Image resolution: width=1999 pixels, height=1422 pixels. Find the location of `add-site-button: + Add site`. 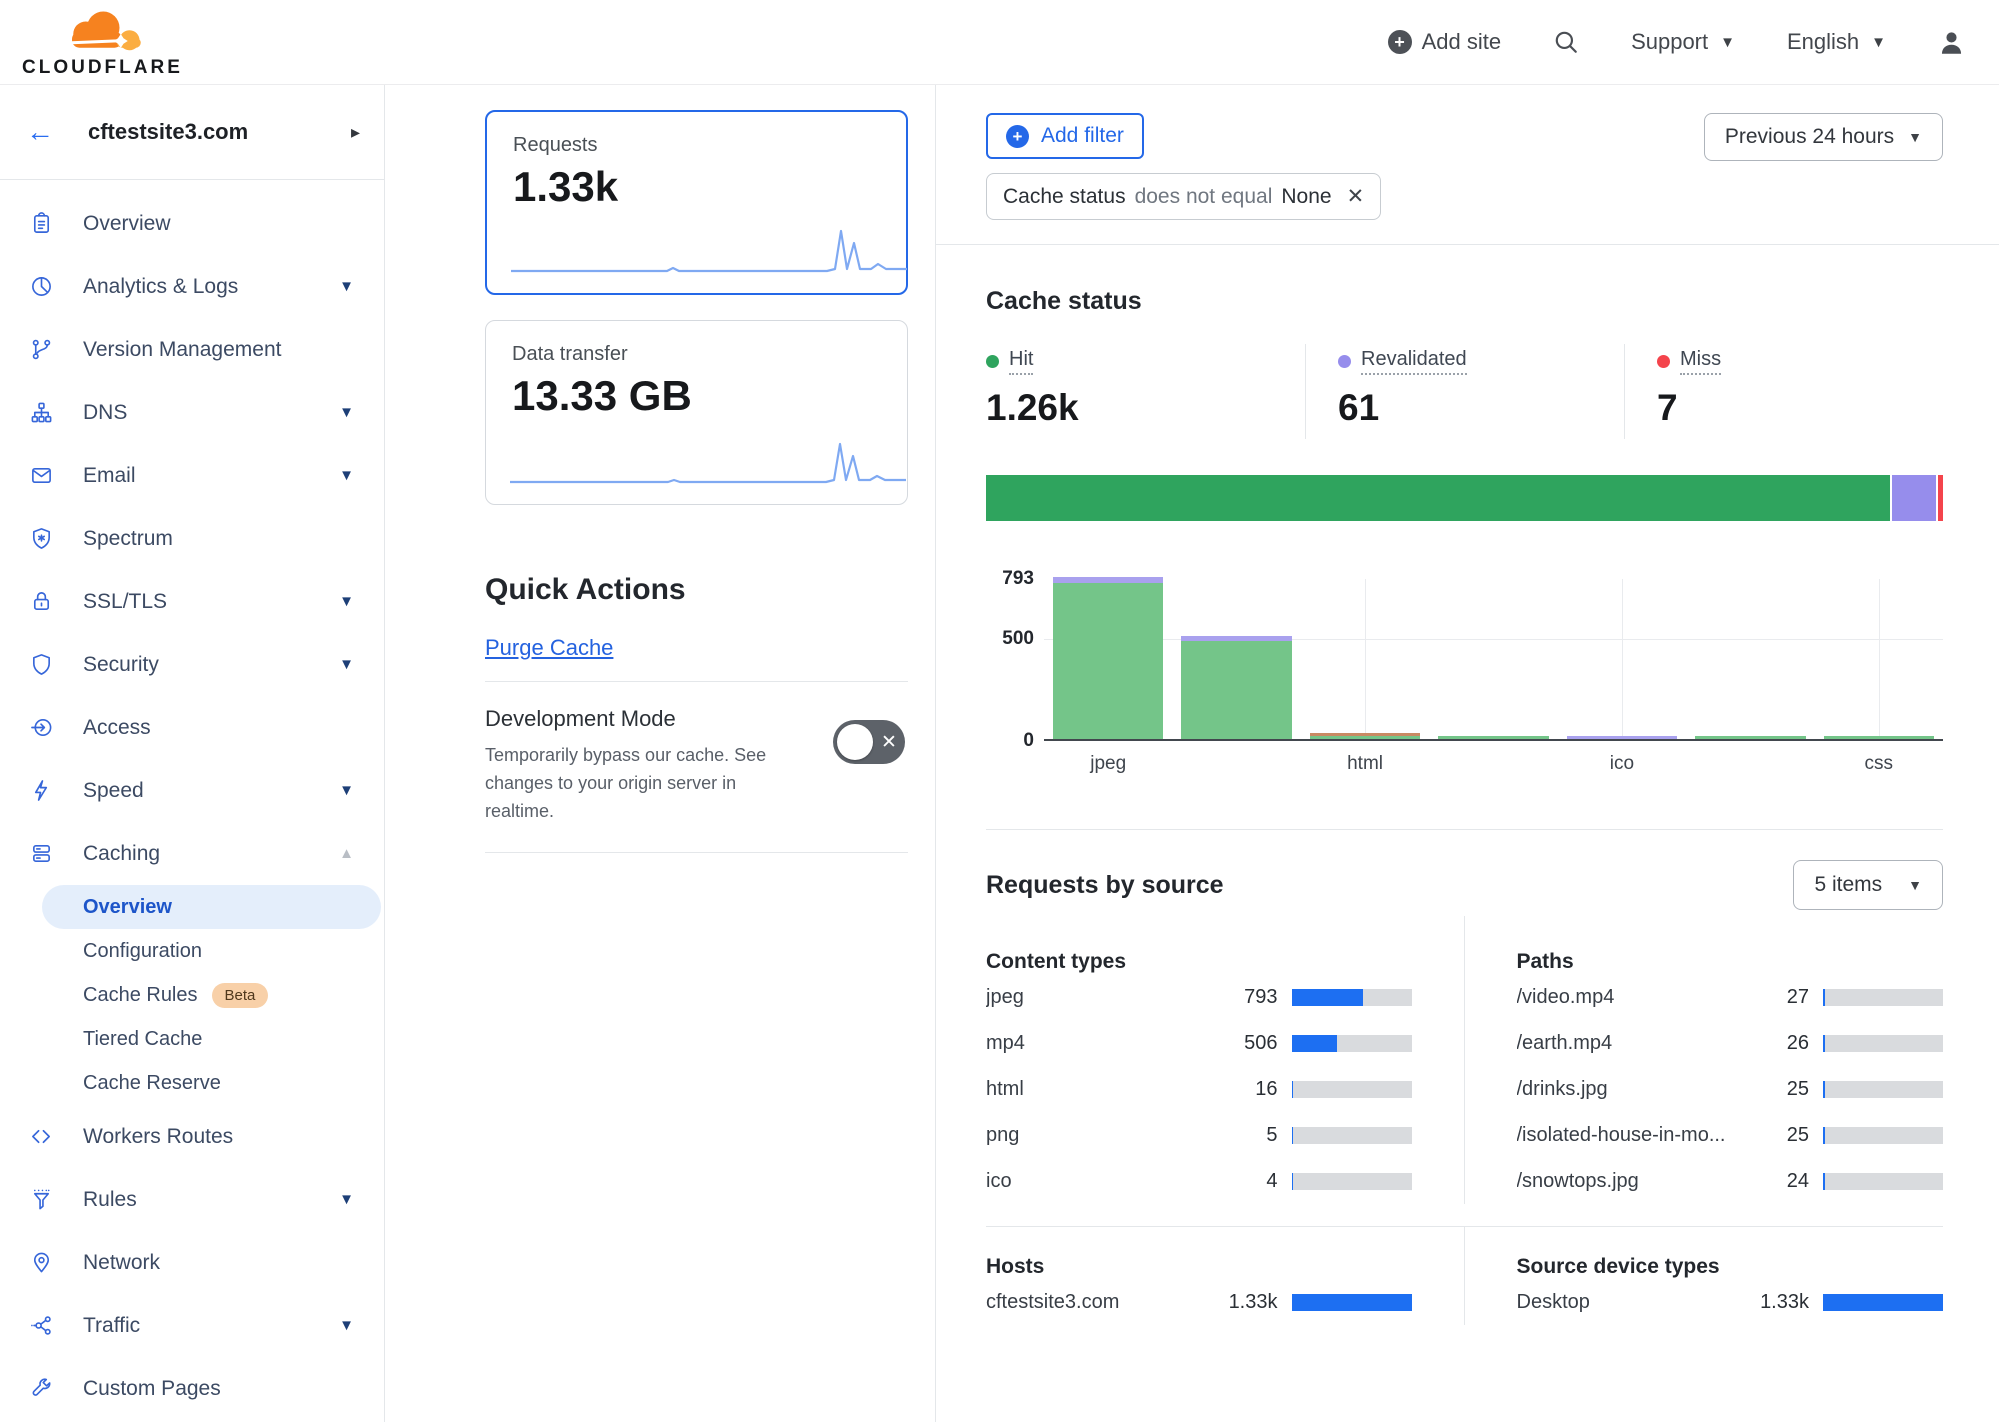

add-site-button: + Add site is located at coordinates (1444, 42).